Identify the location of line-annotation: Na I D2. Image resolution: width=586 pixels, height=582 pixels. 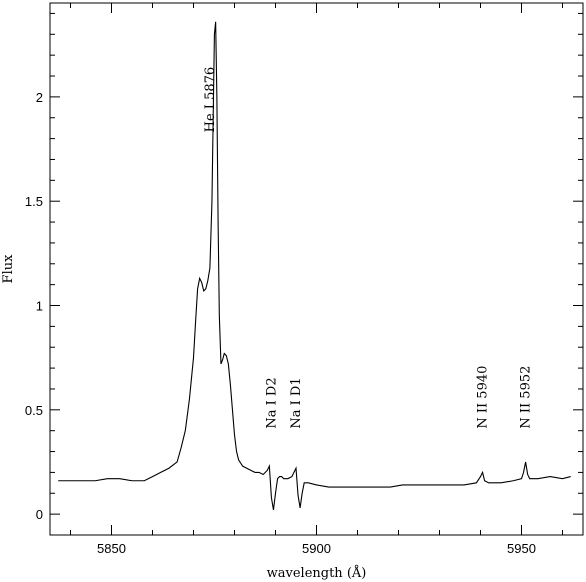
(271, 402).